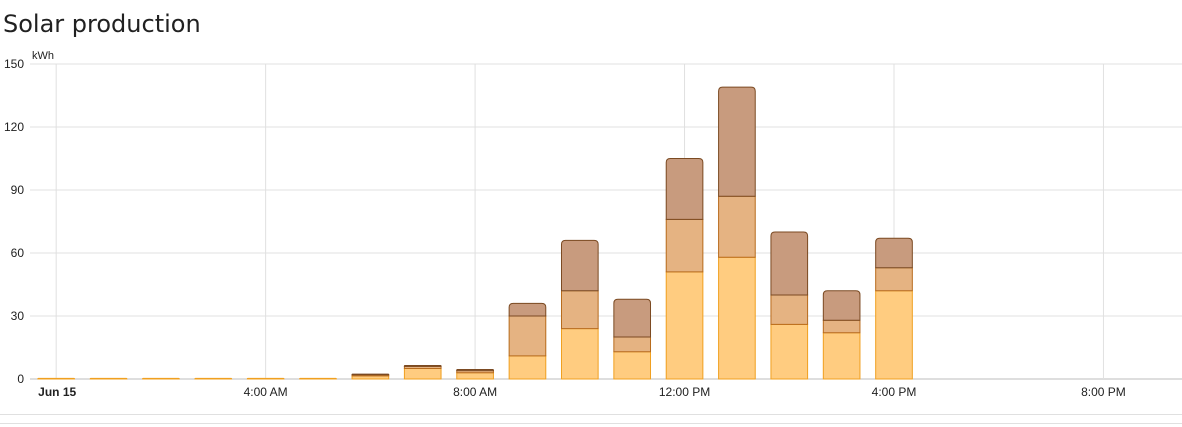 The image size is (1182, 427). What do you see at coordinates (14, 64) in the screenshot?
I see `y-tick-label: 150` at bounding box center [14, 64].